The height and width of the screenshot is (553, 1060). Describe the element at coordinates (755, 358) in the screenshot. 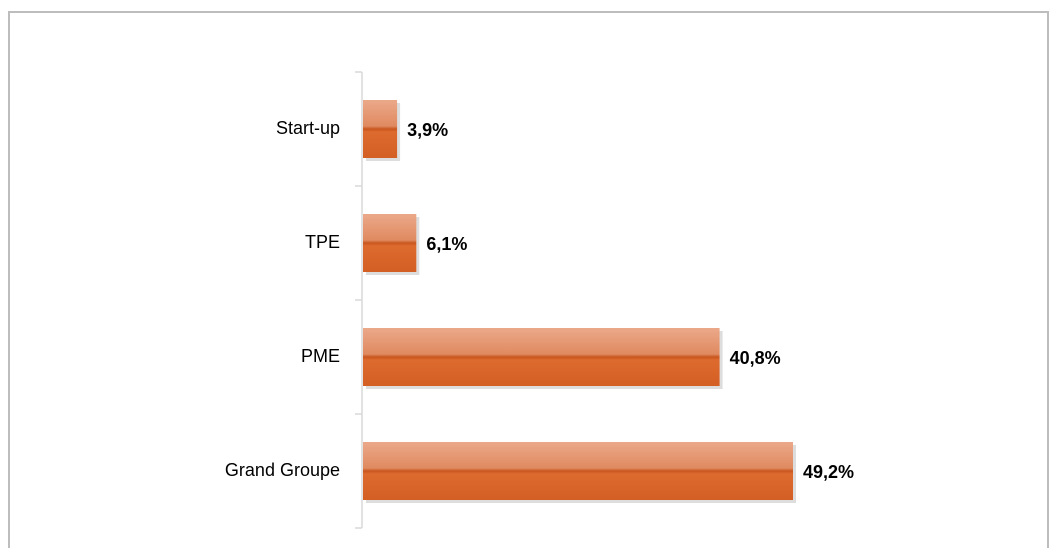

I see `value-label: 40,8%` at that location.